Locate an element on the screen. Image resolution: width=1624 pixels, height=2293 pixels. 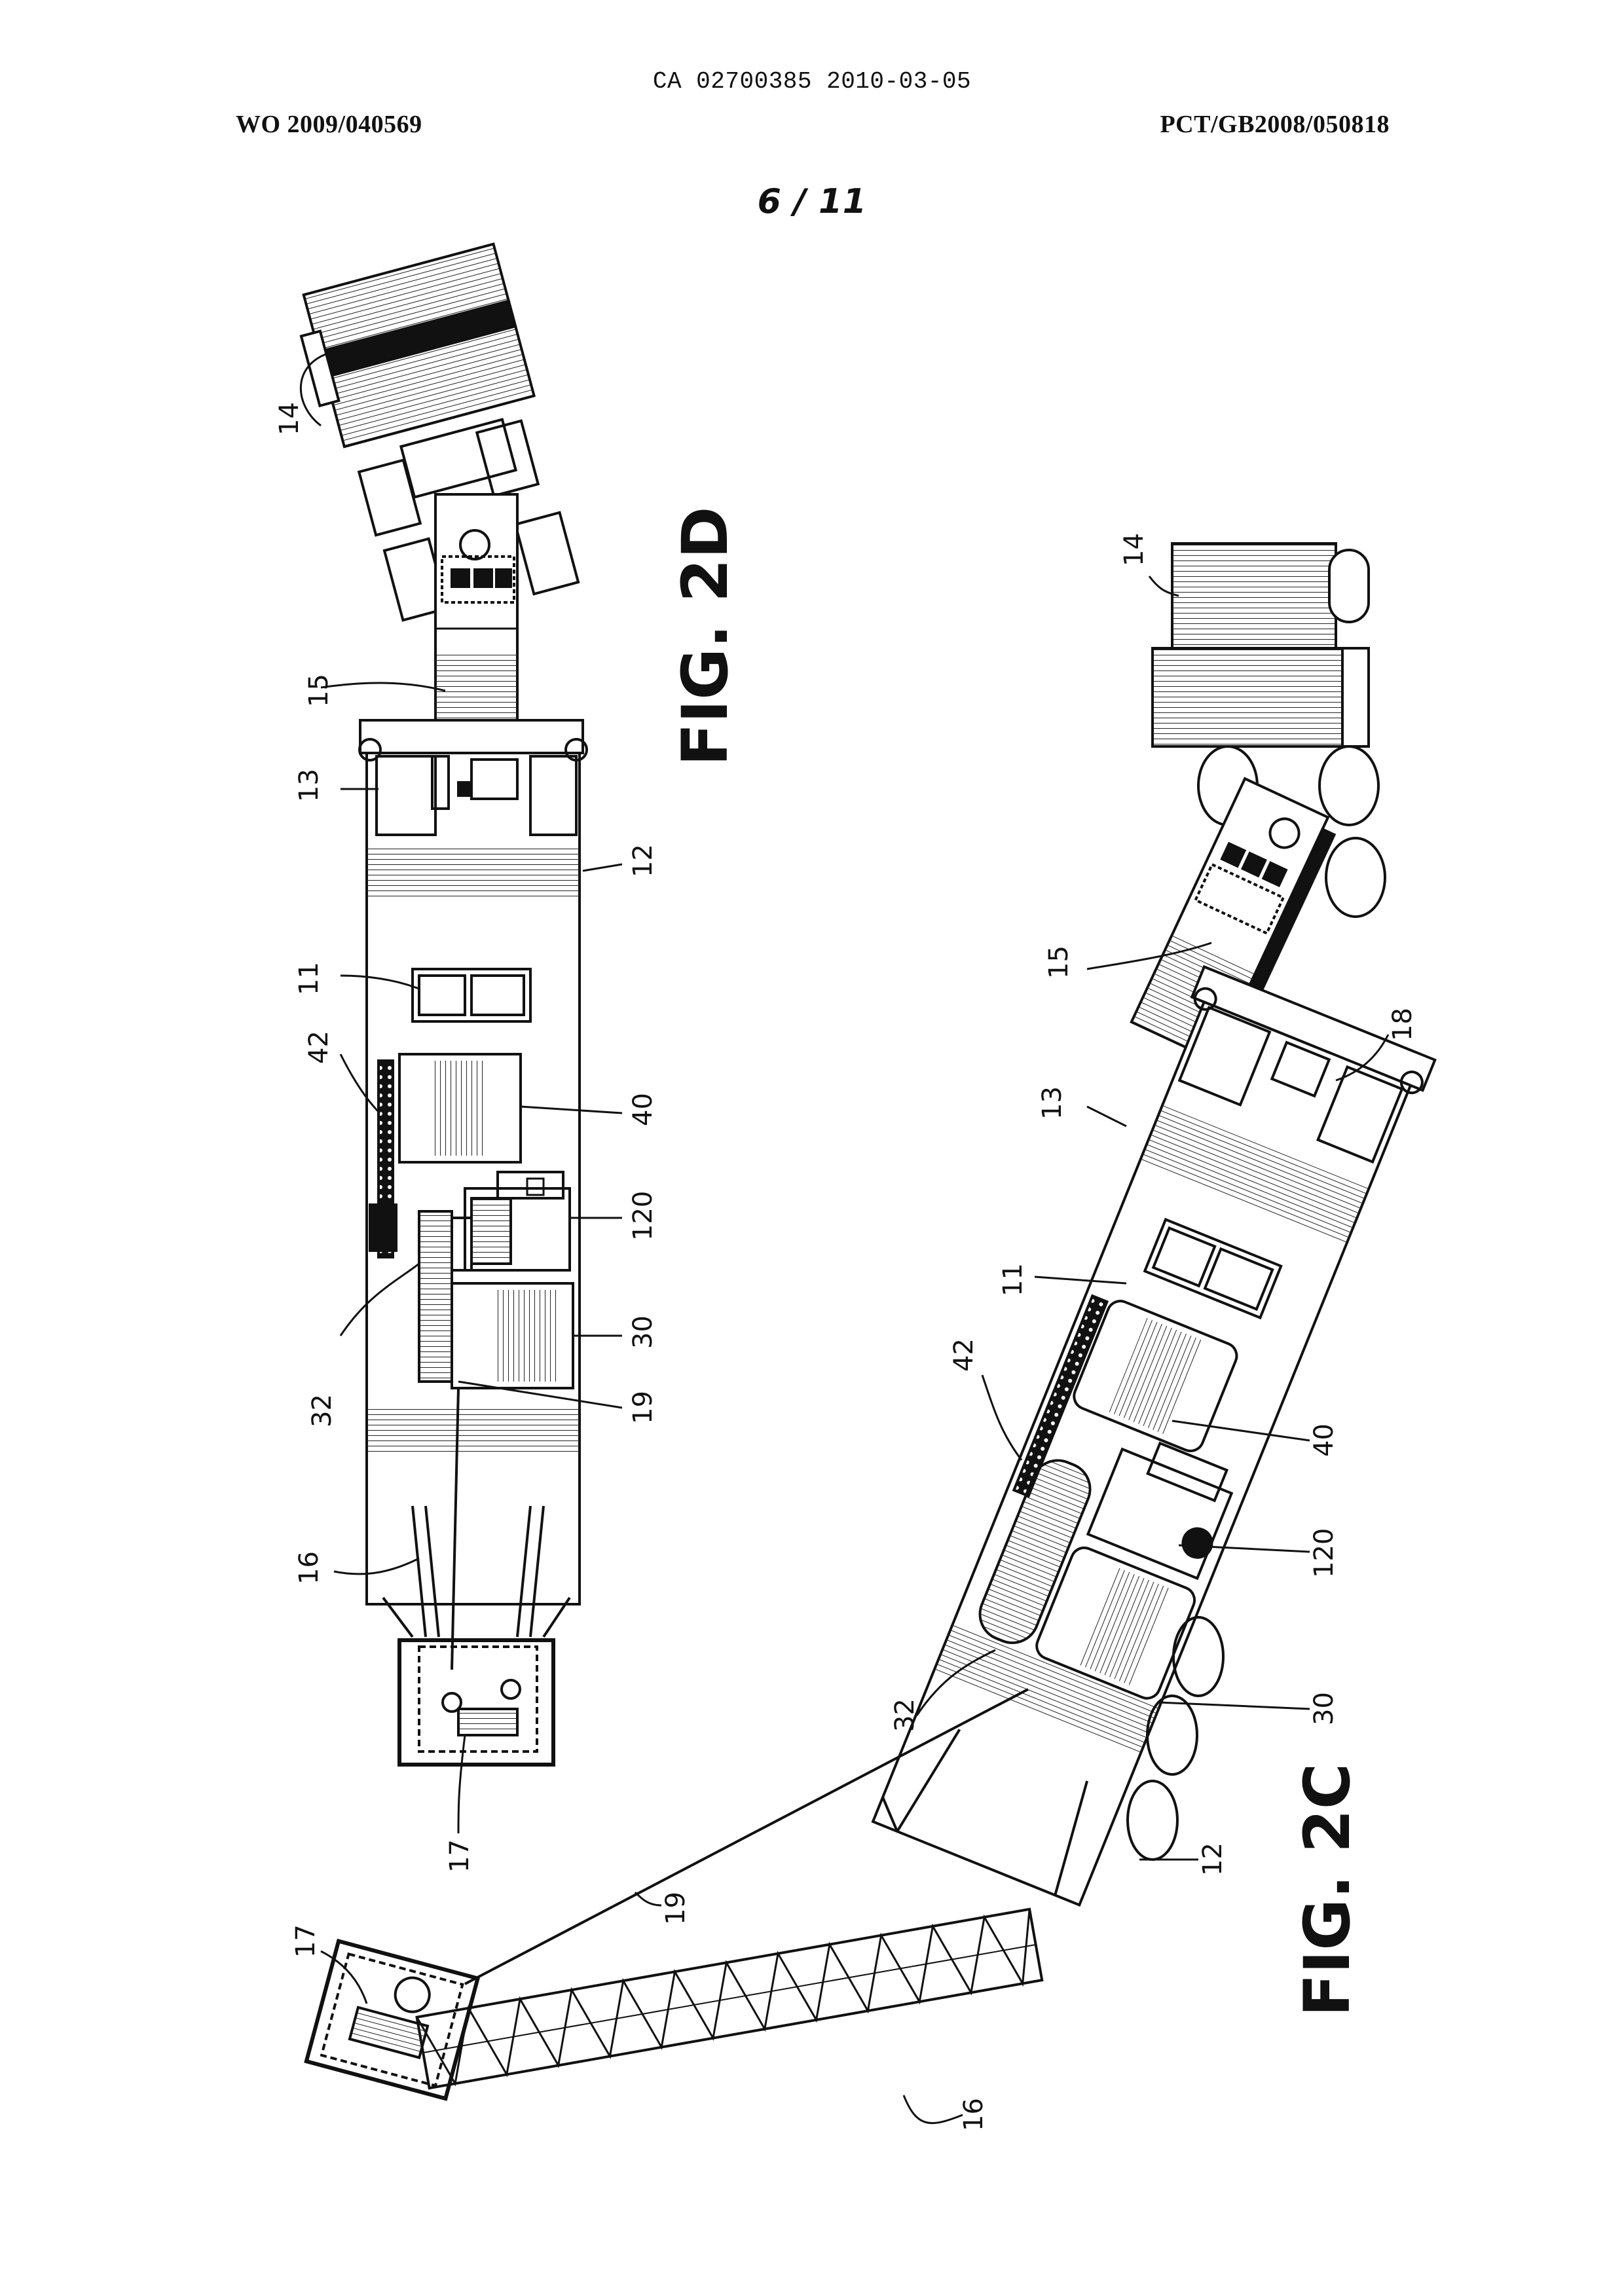
fig2c-label-40: 40 is located at coordinates (1324, 1440).